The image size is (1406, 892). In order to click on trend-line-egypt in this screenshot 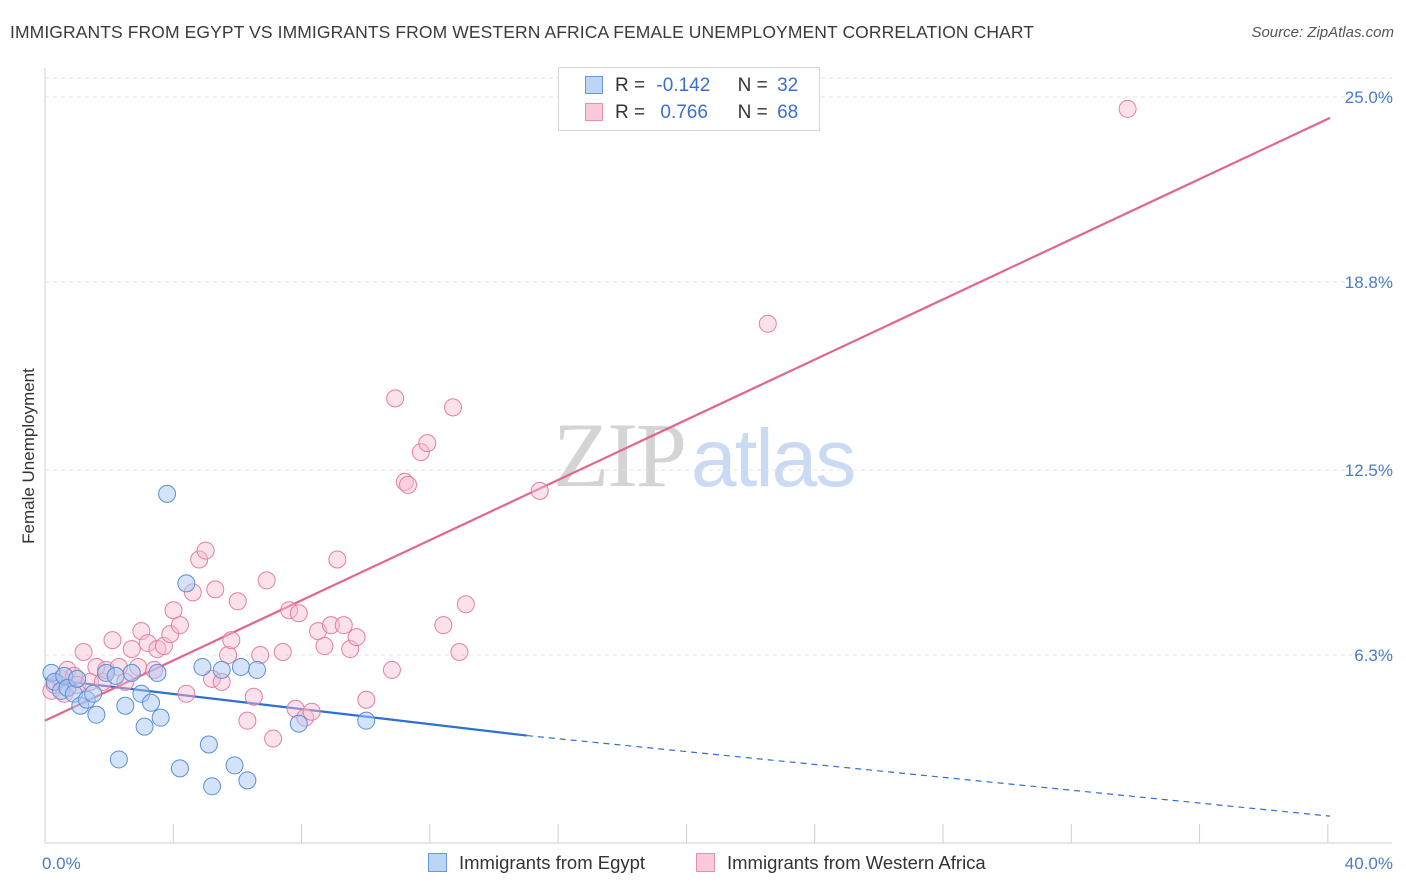, I will do `click(286, 707)`.